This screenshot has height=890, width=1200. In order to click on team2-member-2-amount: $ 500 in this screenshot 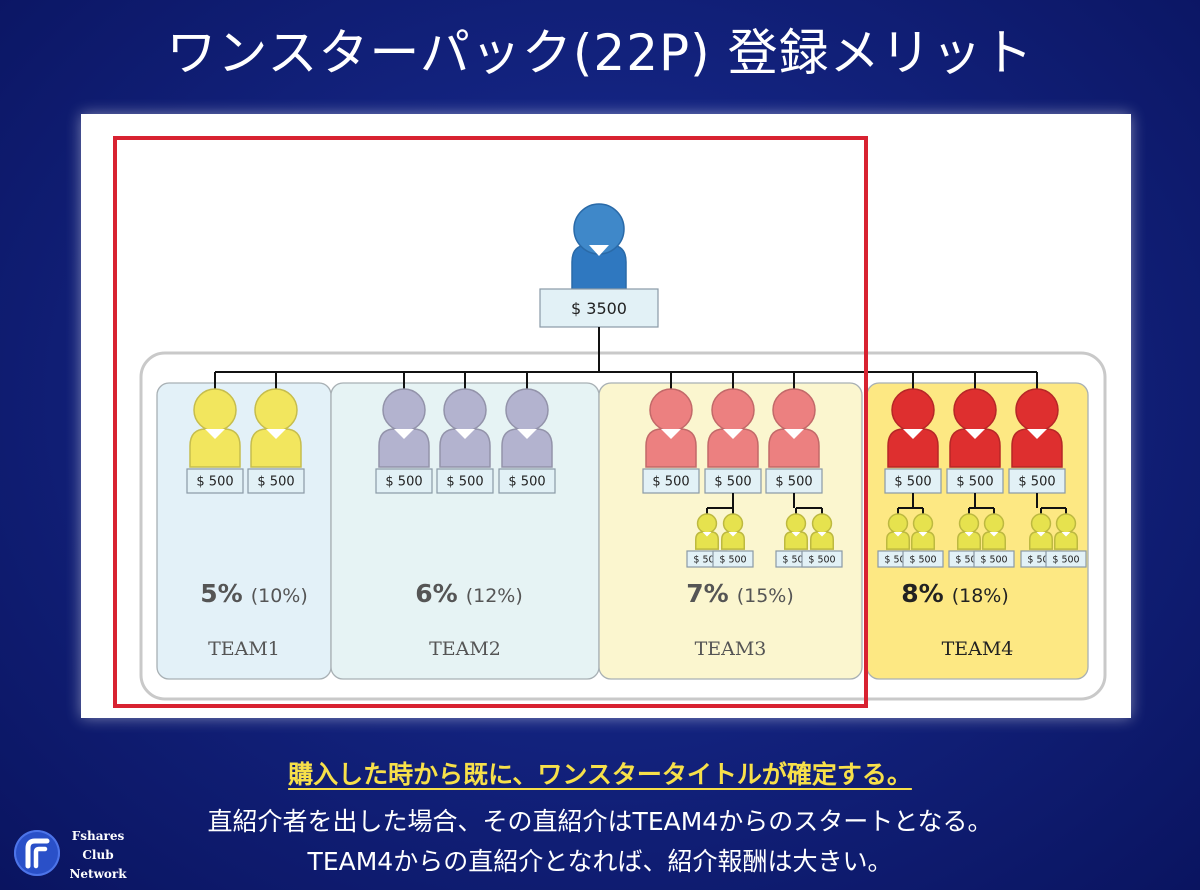, I will do `click(464, 482)`.